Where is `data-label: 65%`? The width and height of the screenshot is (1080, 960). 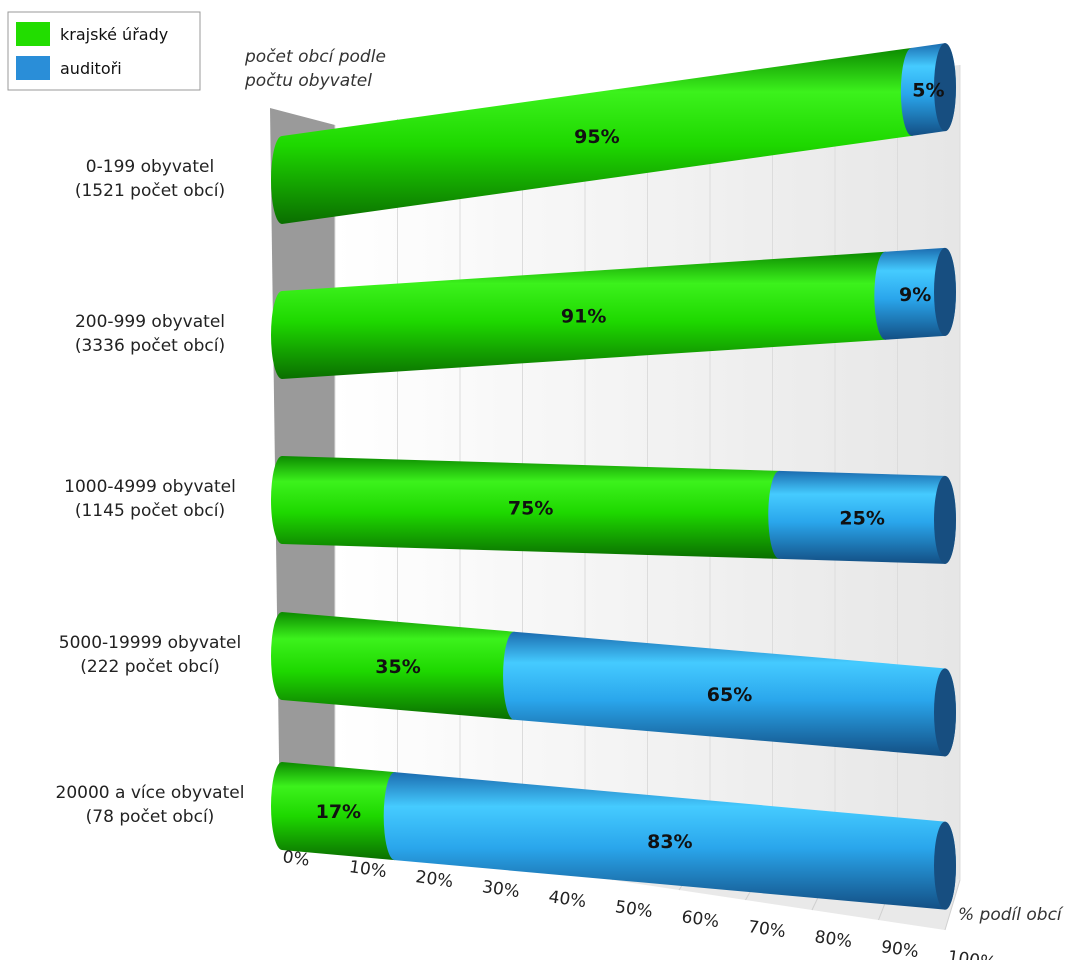
data-label: 65% is located at coordinates (729, 695).